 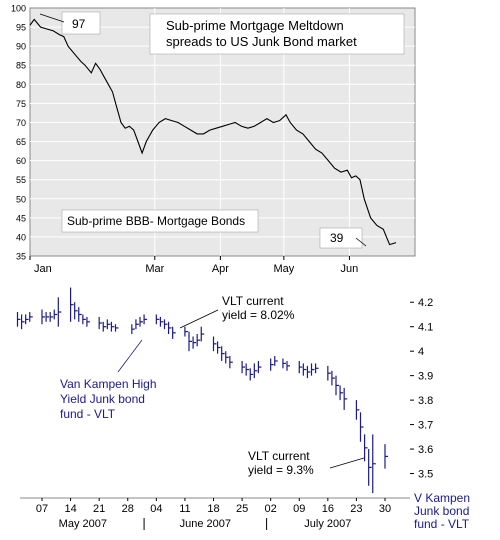 What do you see at coordinates (99, 509) in the screenshot?
I see `x-tick-label: 21` at bounding box center [99, 509].